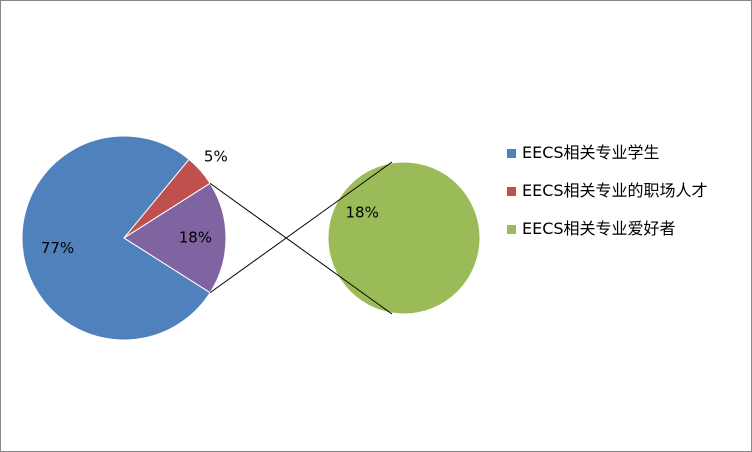 This screenshot has height=452, width=752. I want to click on legend-label: EECS相关专业的职场人才, so click(615, 190).